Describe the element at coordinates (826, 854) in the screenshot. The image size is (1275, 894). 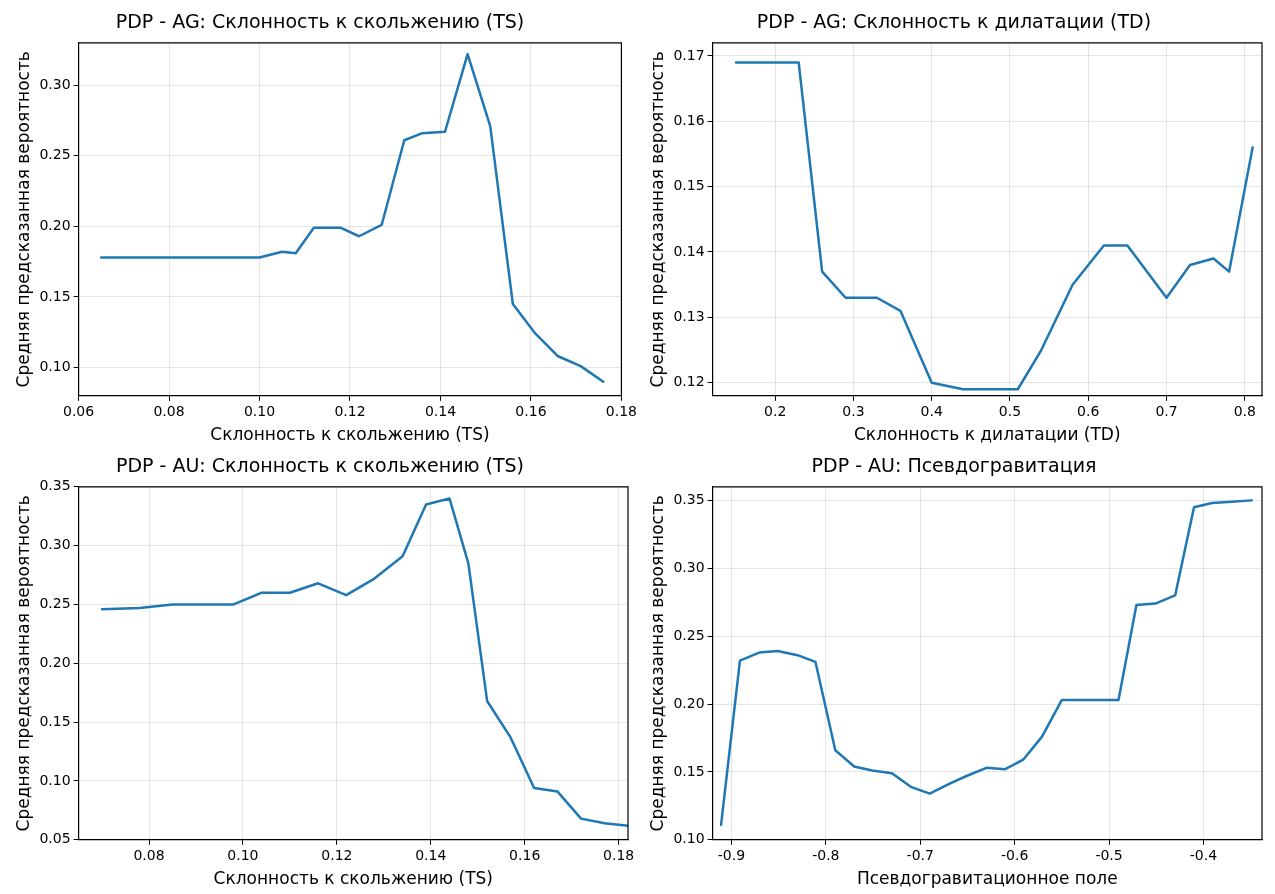
I see `x-tick-label: -0.8` at that location.